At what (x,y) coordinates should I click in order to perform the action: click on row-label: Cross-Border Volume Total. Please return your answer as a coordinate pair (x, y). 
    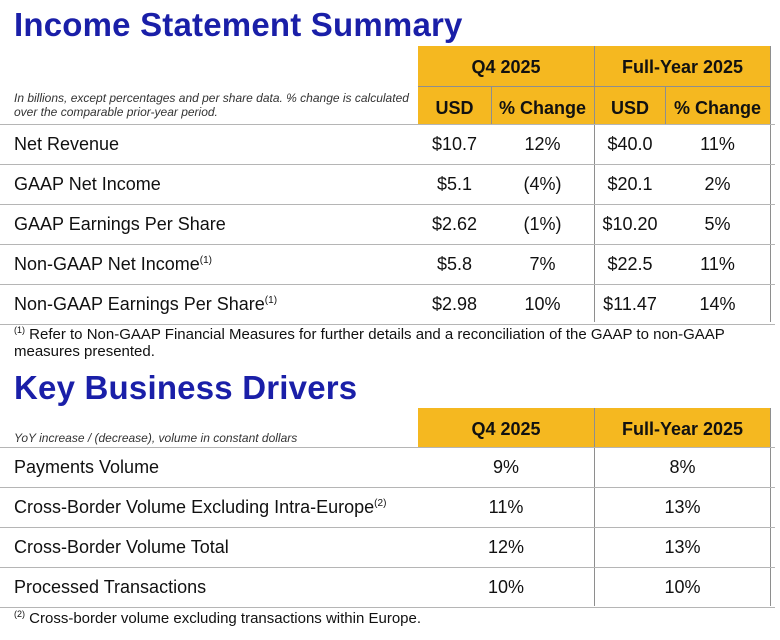
    Looking at the image, I should click on (121, 547).